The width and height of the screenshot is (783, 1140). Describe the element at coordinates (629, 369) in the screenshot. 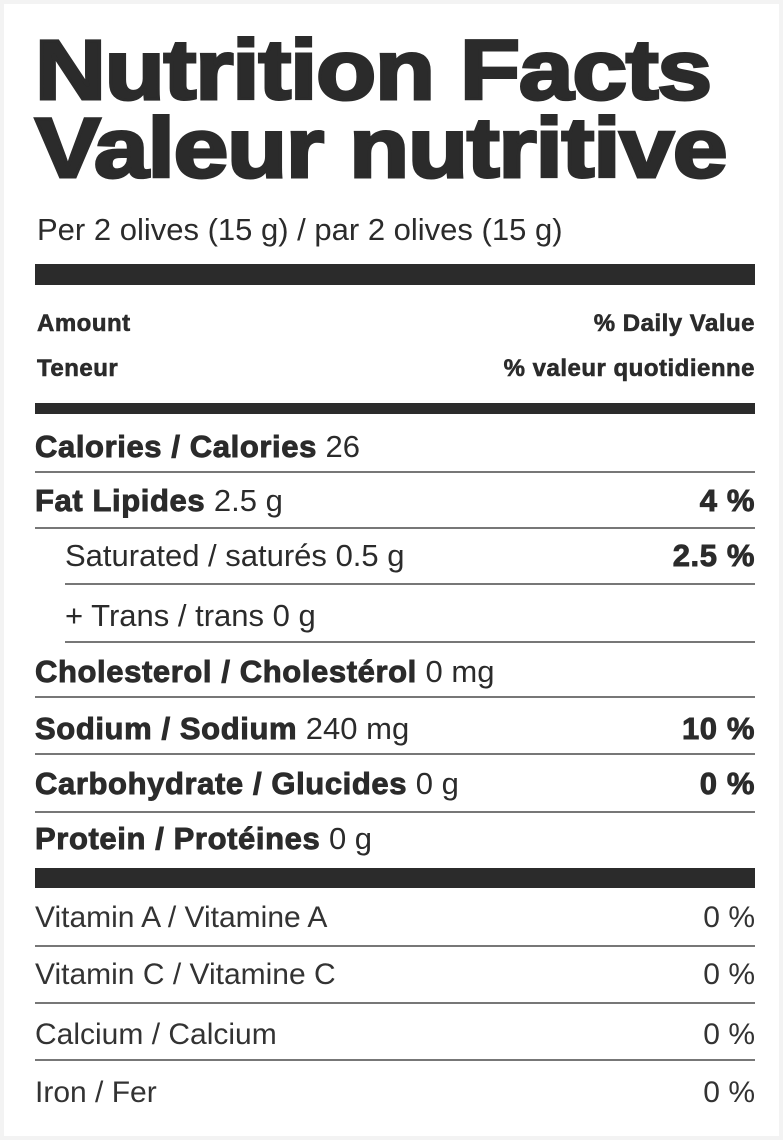

I see `valeur-quotidienne-header: % valeur quotidienne` at that location.